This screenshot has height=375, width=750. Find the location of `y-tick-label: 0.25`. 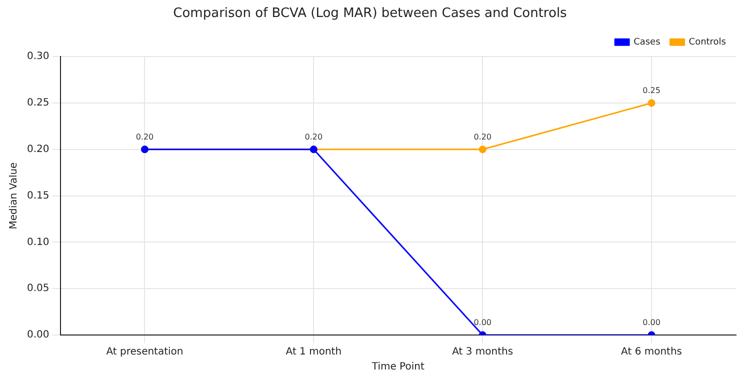

y-tick-label: 0.25 is located at coordinates (38, 103).